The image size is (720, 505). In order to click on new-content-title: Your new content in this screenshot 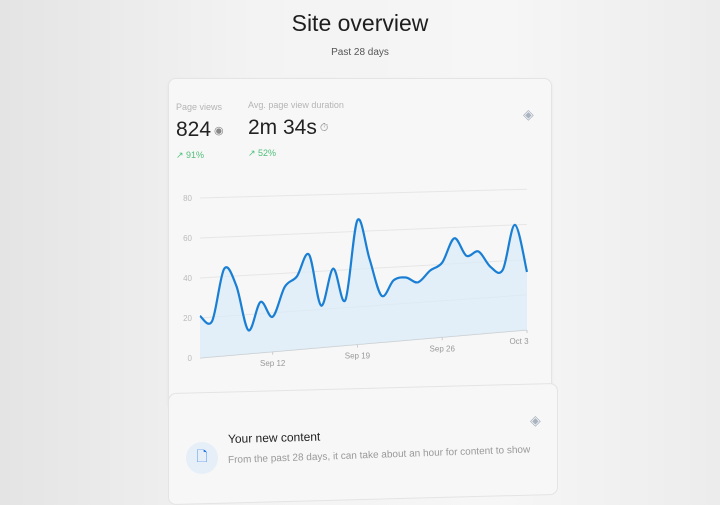, I will do `click(274, 438)`.